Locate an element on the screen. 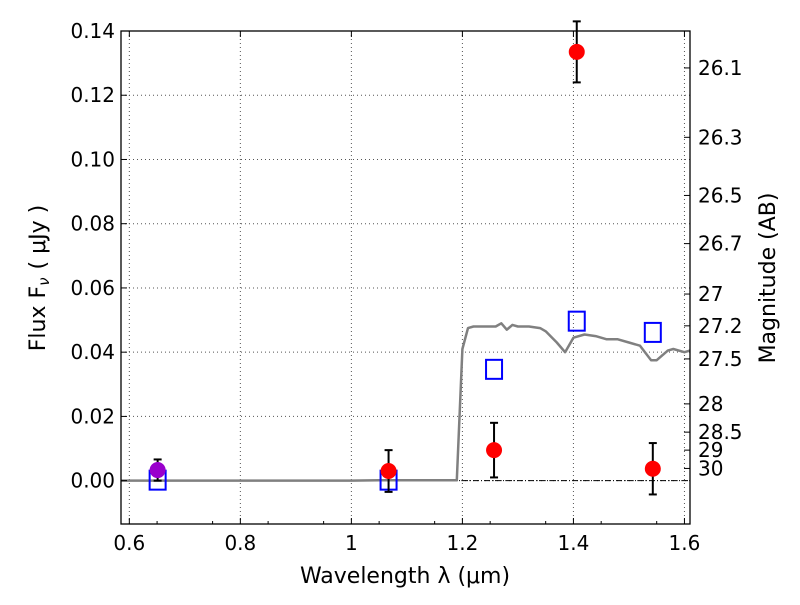  mag-tick-label: 26.7 is located at coordinates (720, 244).